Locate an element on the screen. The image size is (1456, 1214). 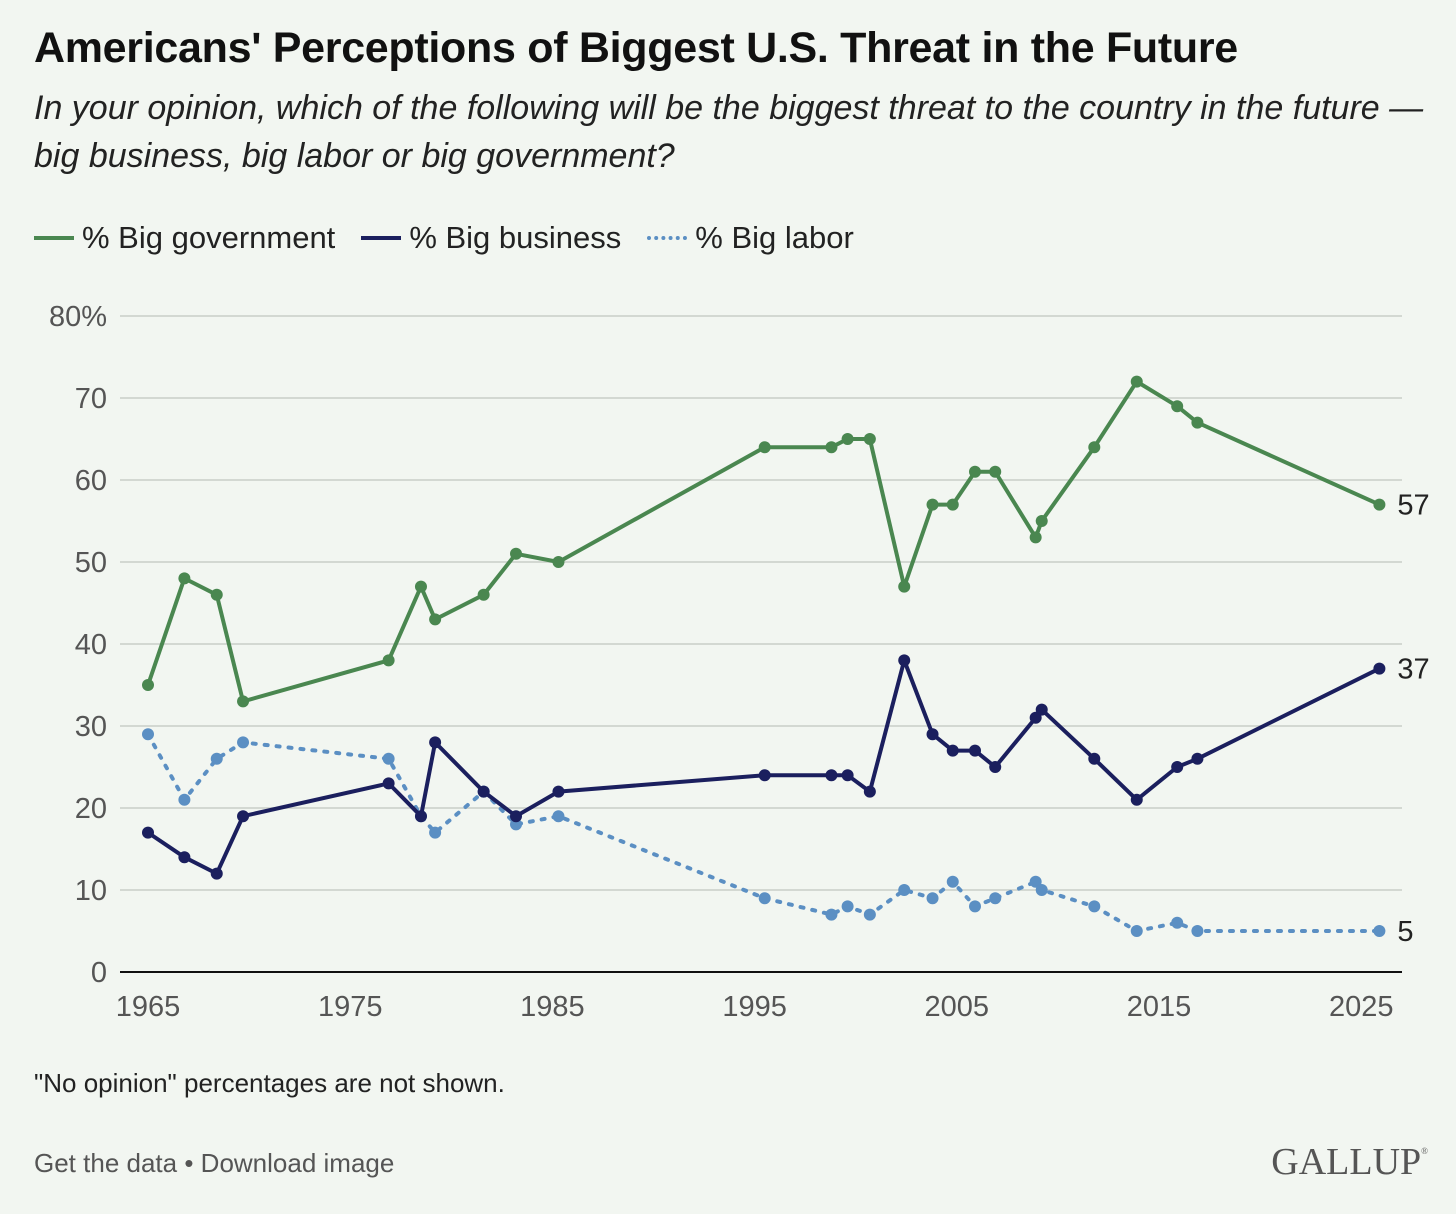
x-tick-label: 1975 is located at coordinates (350, 1007).